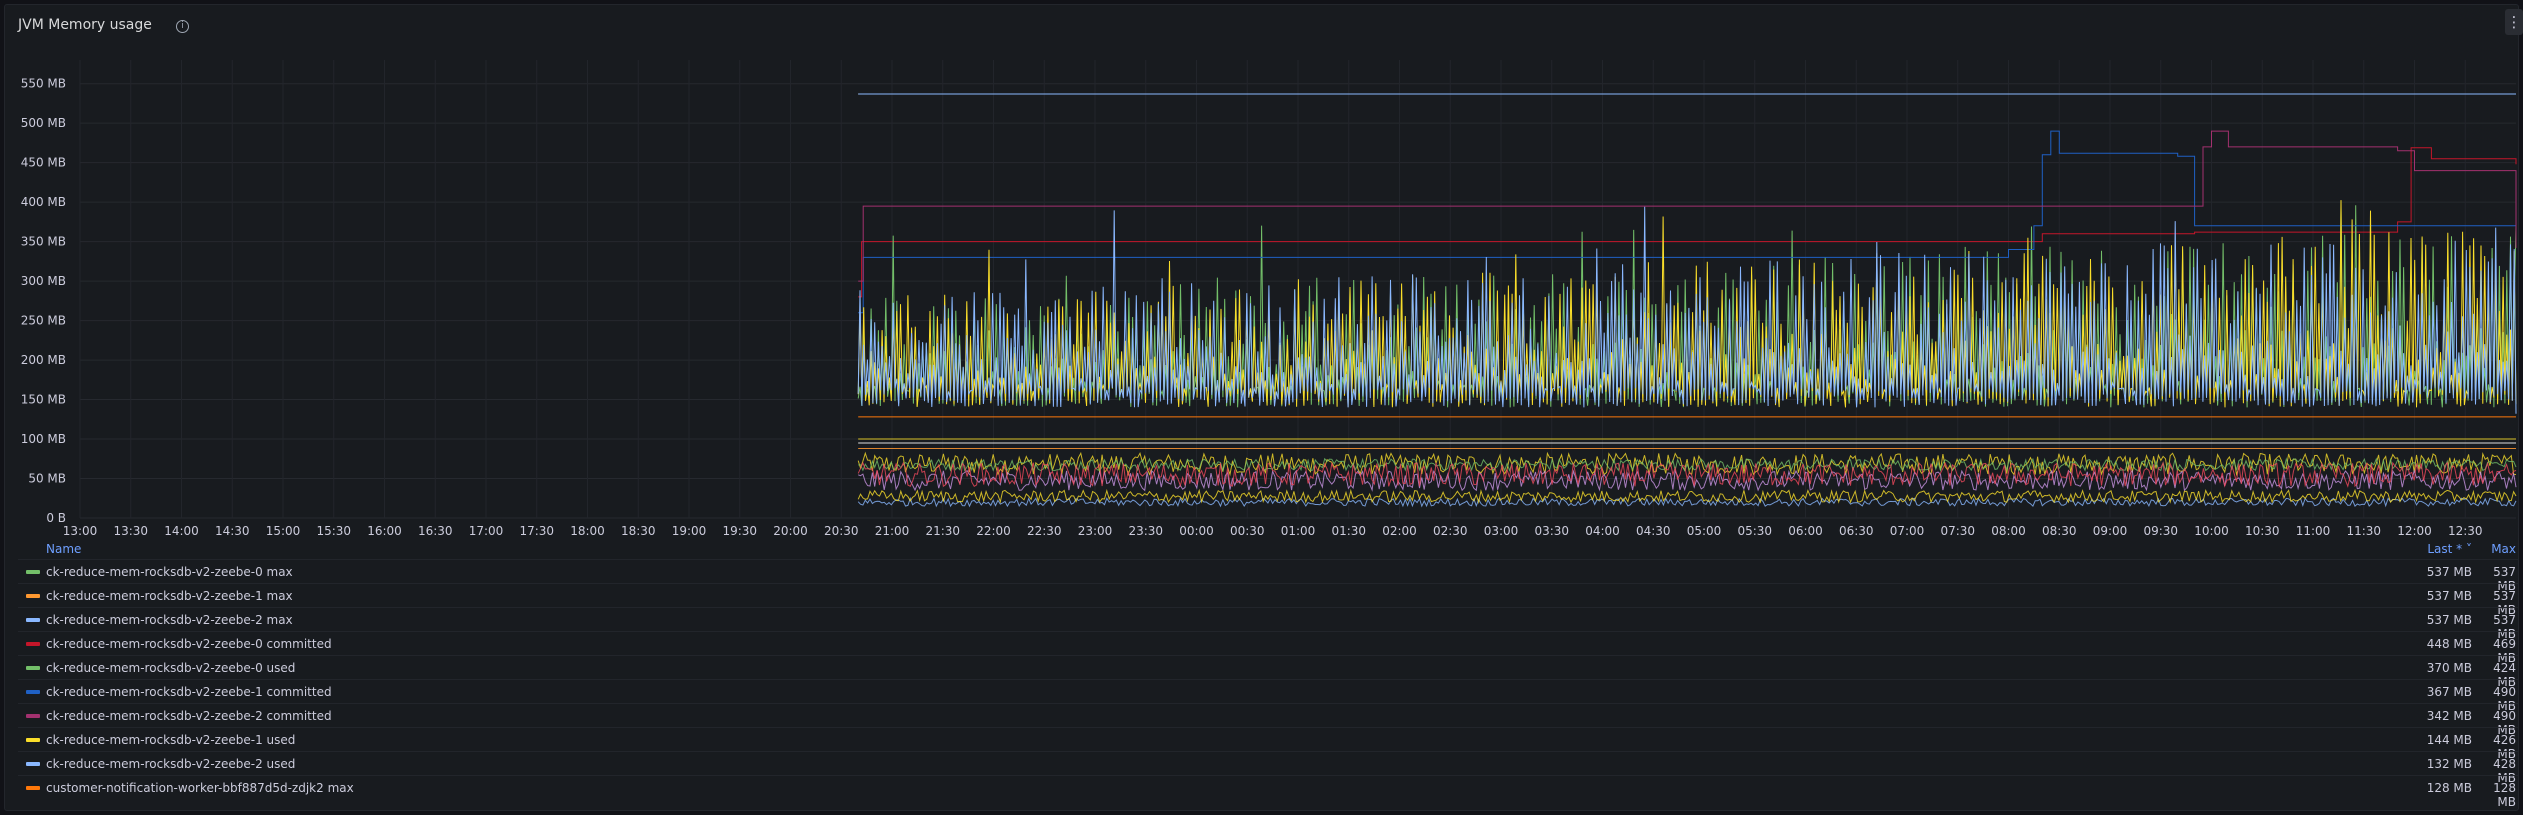  What do you see at coordinates (1095, 531) in the screenshot?
I see `x-tick-label: 23:00` at bounding box center [1095, 531].